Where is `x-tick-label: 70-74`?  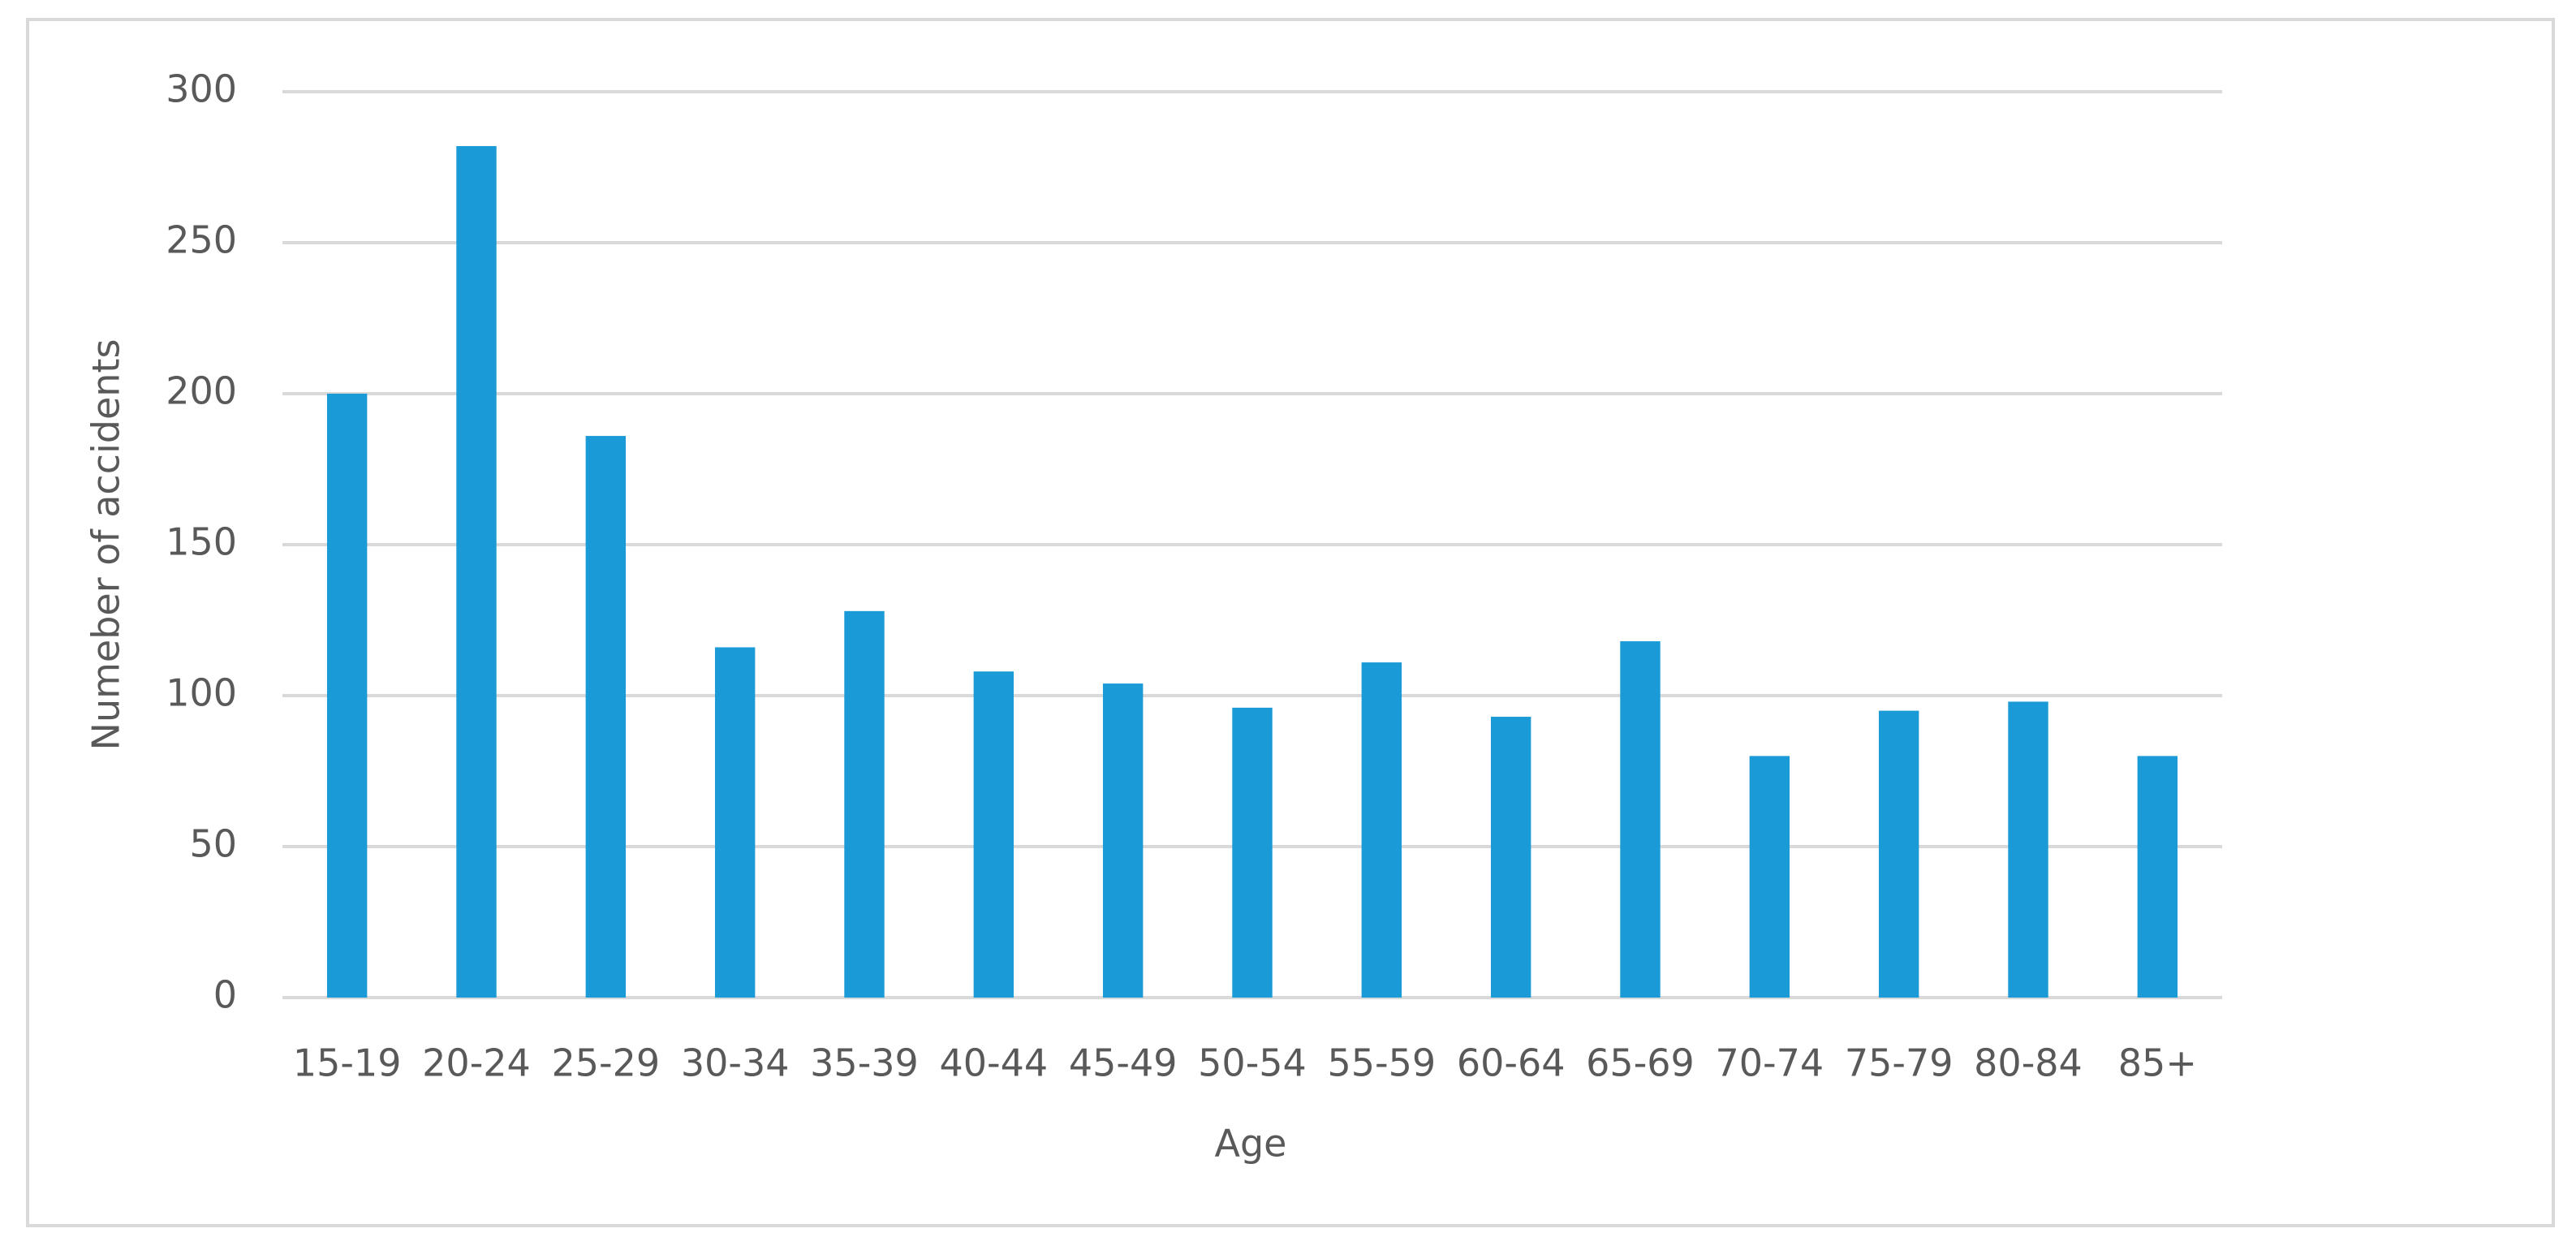 x-tick-label: 70-74 is located at coordinates (1770, 1063).